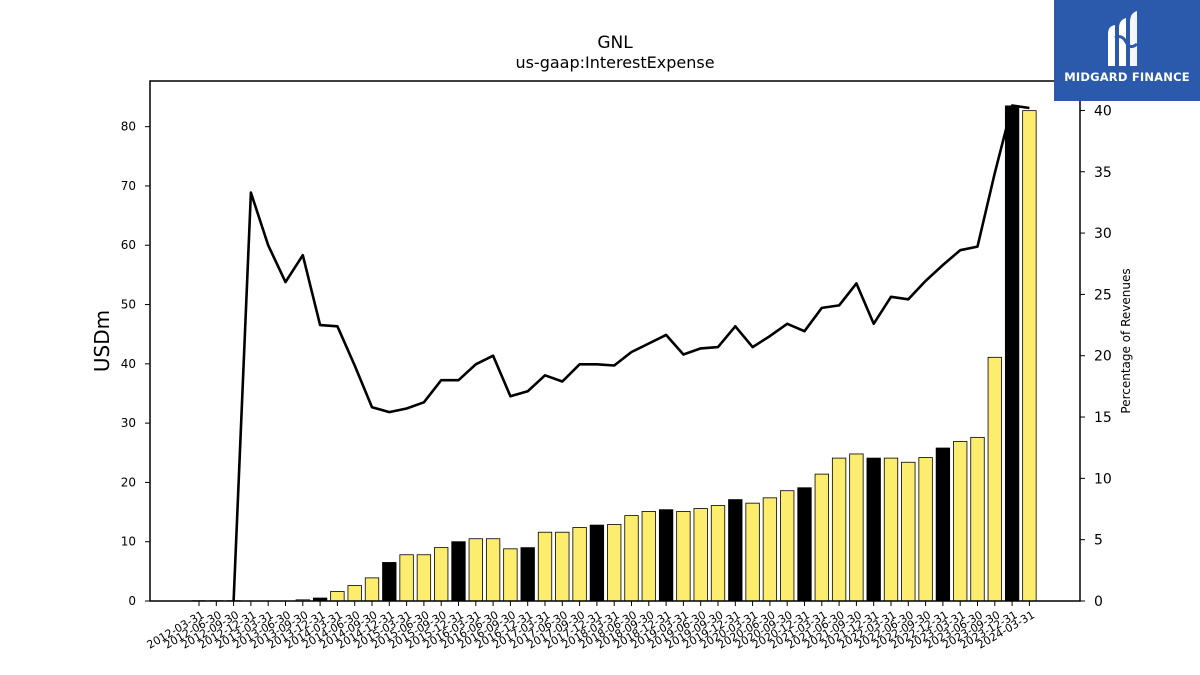 Image resolution: width=1200 pixels, height=675 pixels. Describe the element at coordinates (102, 341) in the screenshot. I see `y-axis-label: USDm` at that location.